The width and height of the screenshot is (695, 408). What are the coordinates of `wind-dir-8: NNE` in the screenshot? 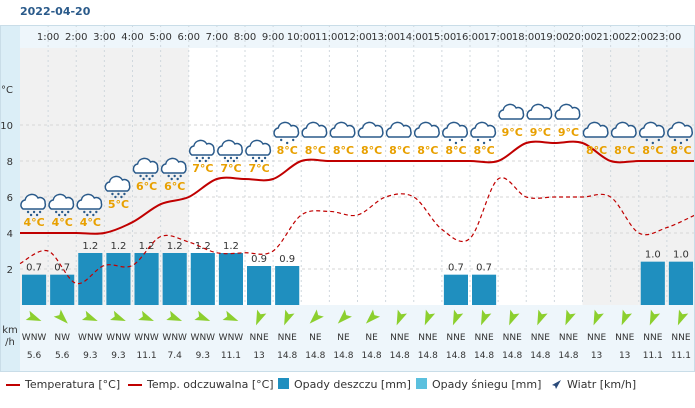 It's located at (258, 338).